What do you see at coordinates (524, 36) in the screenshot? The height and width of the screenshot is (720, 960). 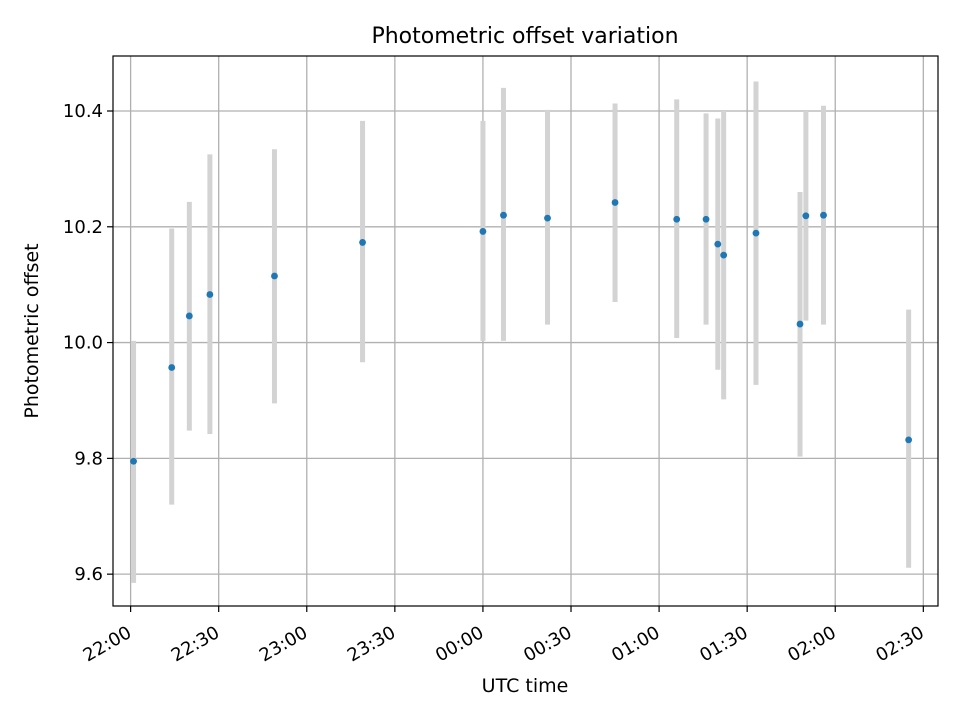 I see `chart-title: Photometric offset variation` at bounding box center [524, 36].